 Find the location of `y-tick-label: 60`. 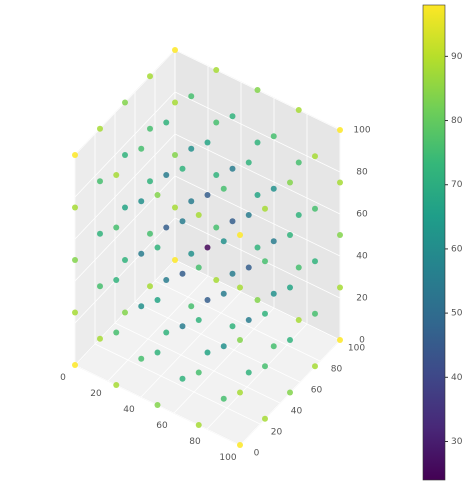

y-tick-label: 60 is located at coordinates (317, 391).